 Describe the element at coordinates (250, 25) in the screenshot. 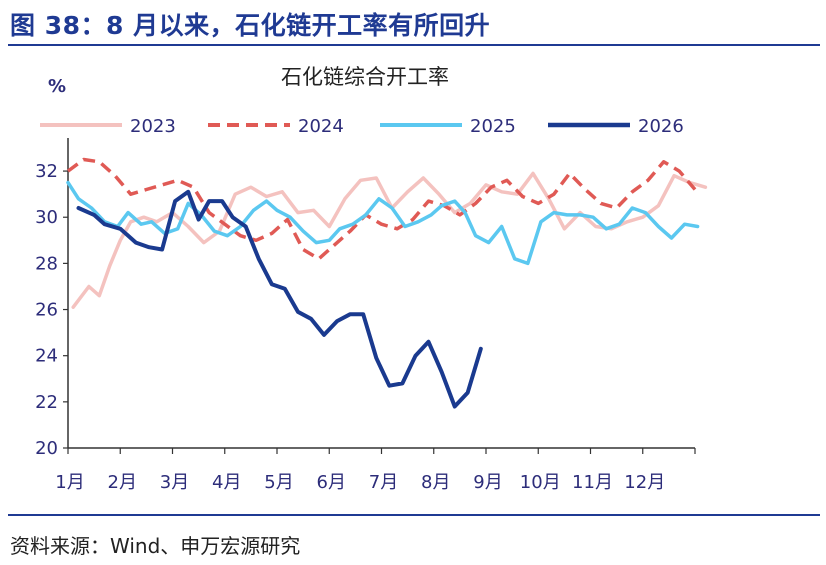

I see `figure-title: 图 38：8 月以来，石化链开工率有所回升` at that location.